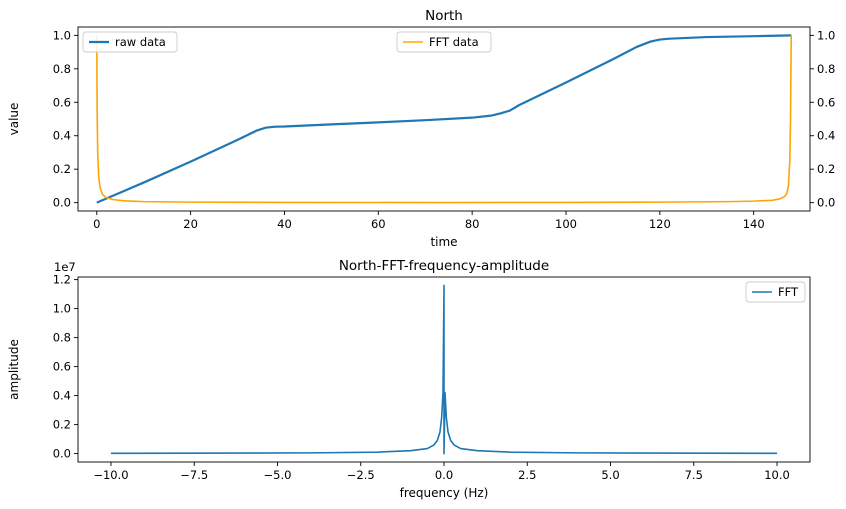 This screenshot has height=509, width=846. I want to click on y2-tick-label: 0.8, so click(826, 69).